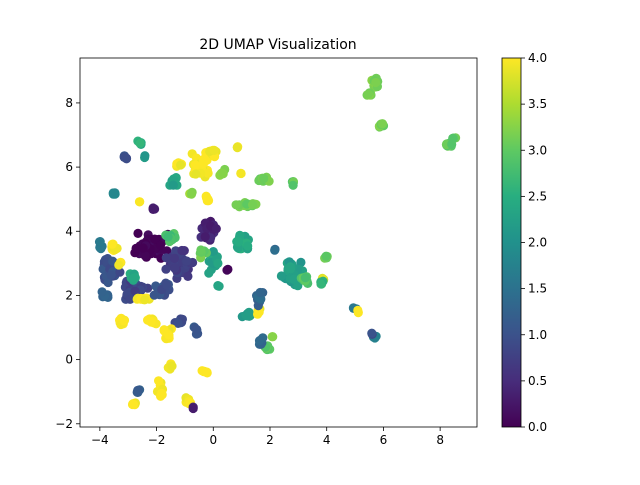  Describe the element at coordinates (69, 231) in the screenshot. I see `y-tick-label: 4` at that location.